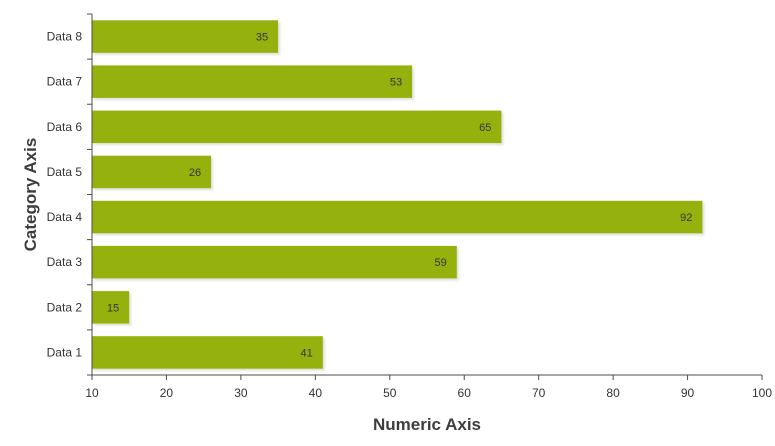  I want to click on x-tick-label: 20, so click(167, 393).